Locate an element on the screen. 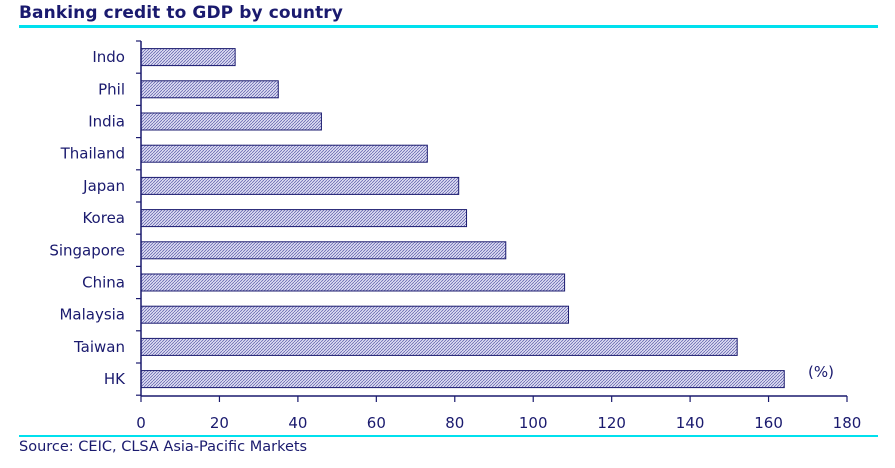  x-tick-label: 140 is located at coordinates (690, 423).